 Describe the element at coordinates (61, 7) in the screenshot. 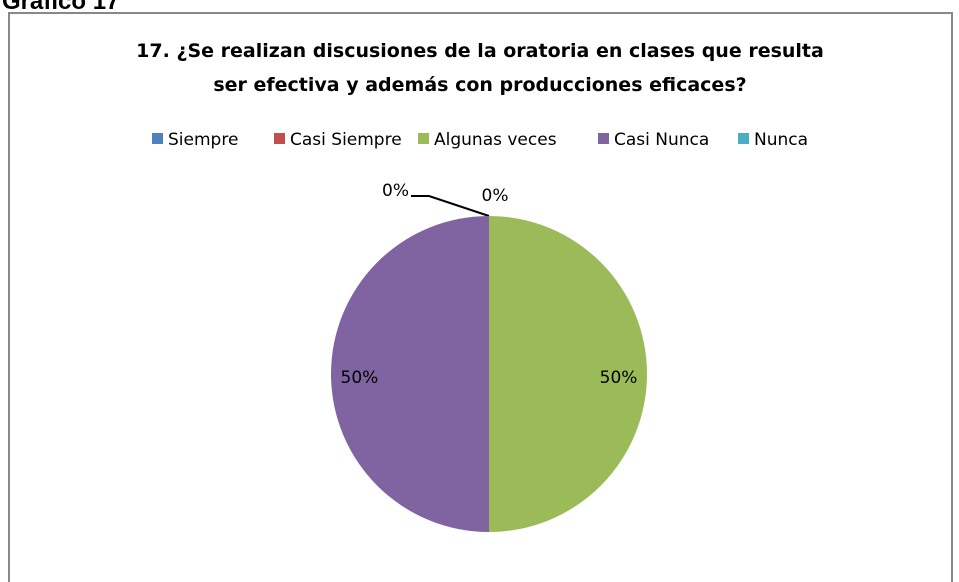

I see `heading: Gráfico 17` at that location.